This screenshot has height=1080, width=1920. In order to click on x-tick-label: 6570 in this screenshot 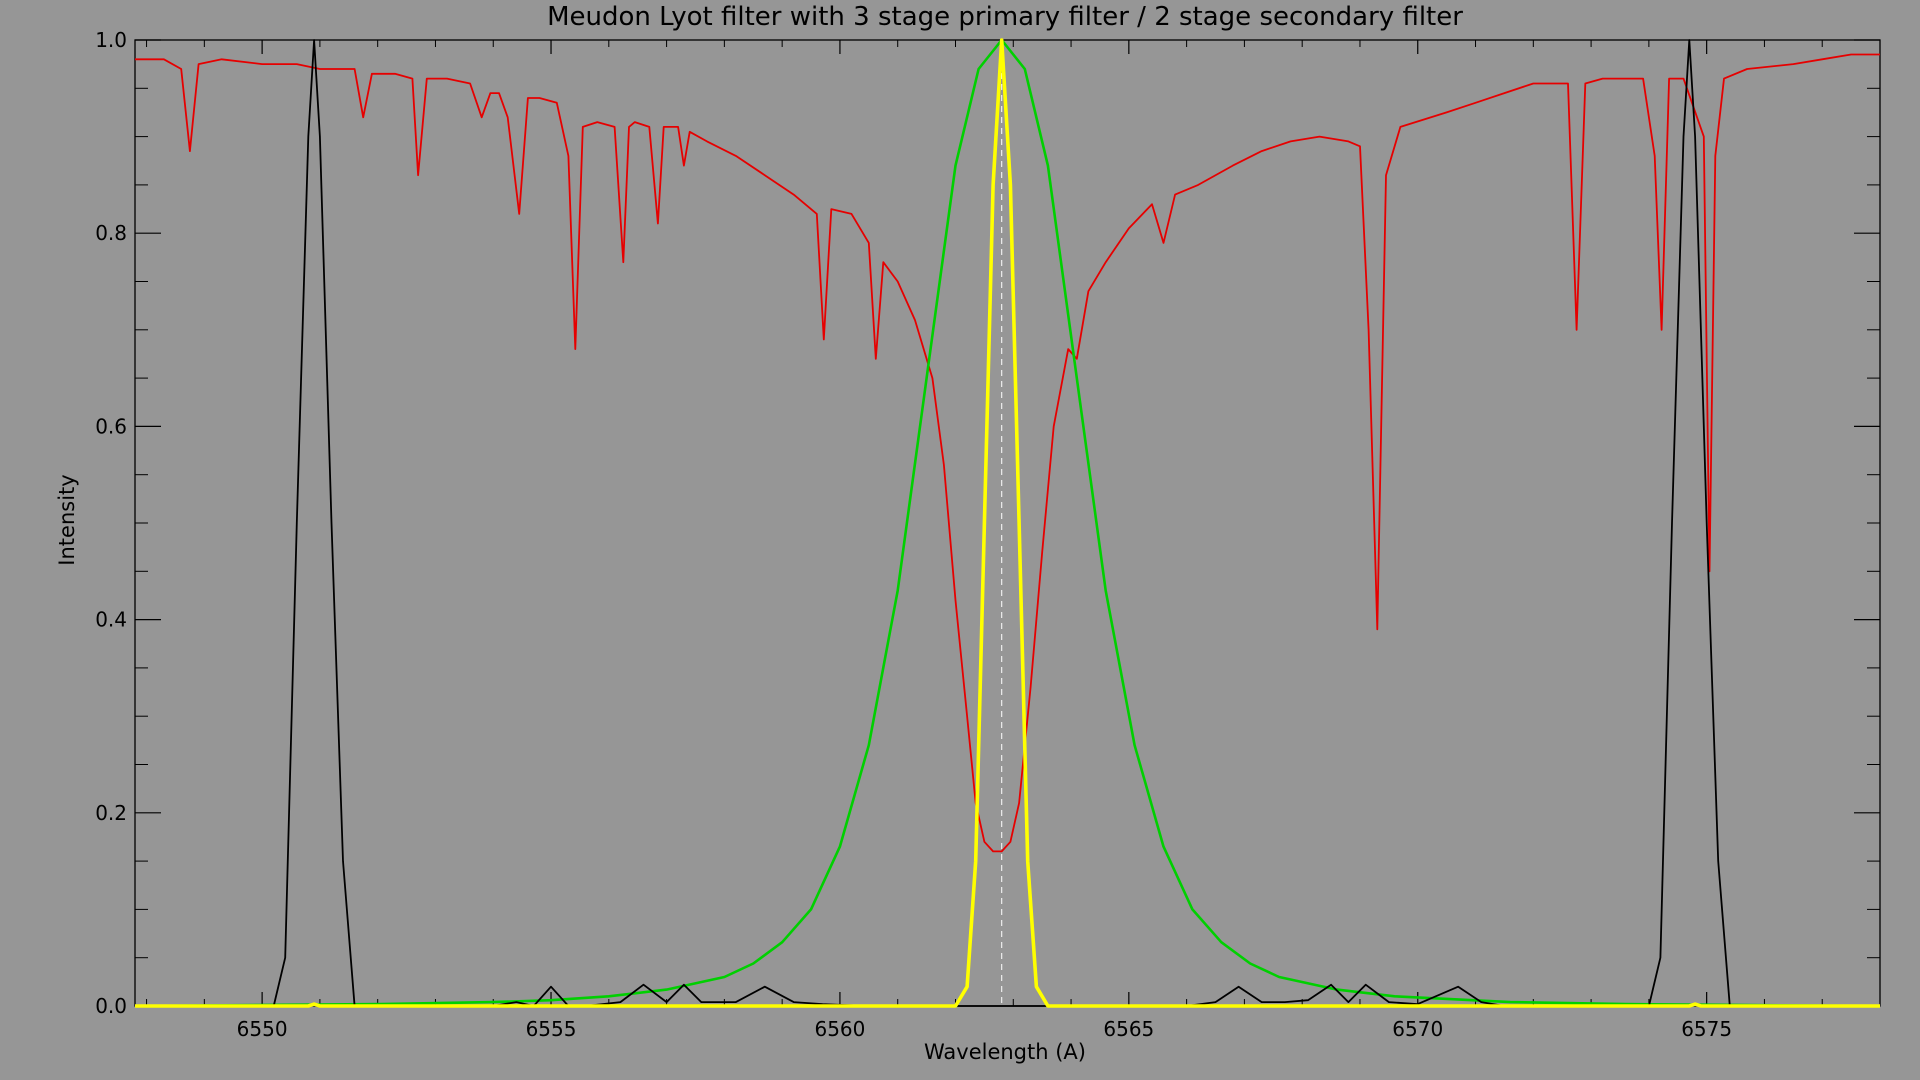, I will do `click(1417, 1029)`.